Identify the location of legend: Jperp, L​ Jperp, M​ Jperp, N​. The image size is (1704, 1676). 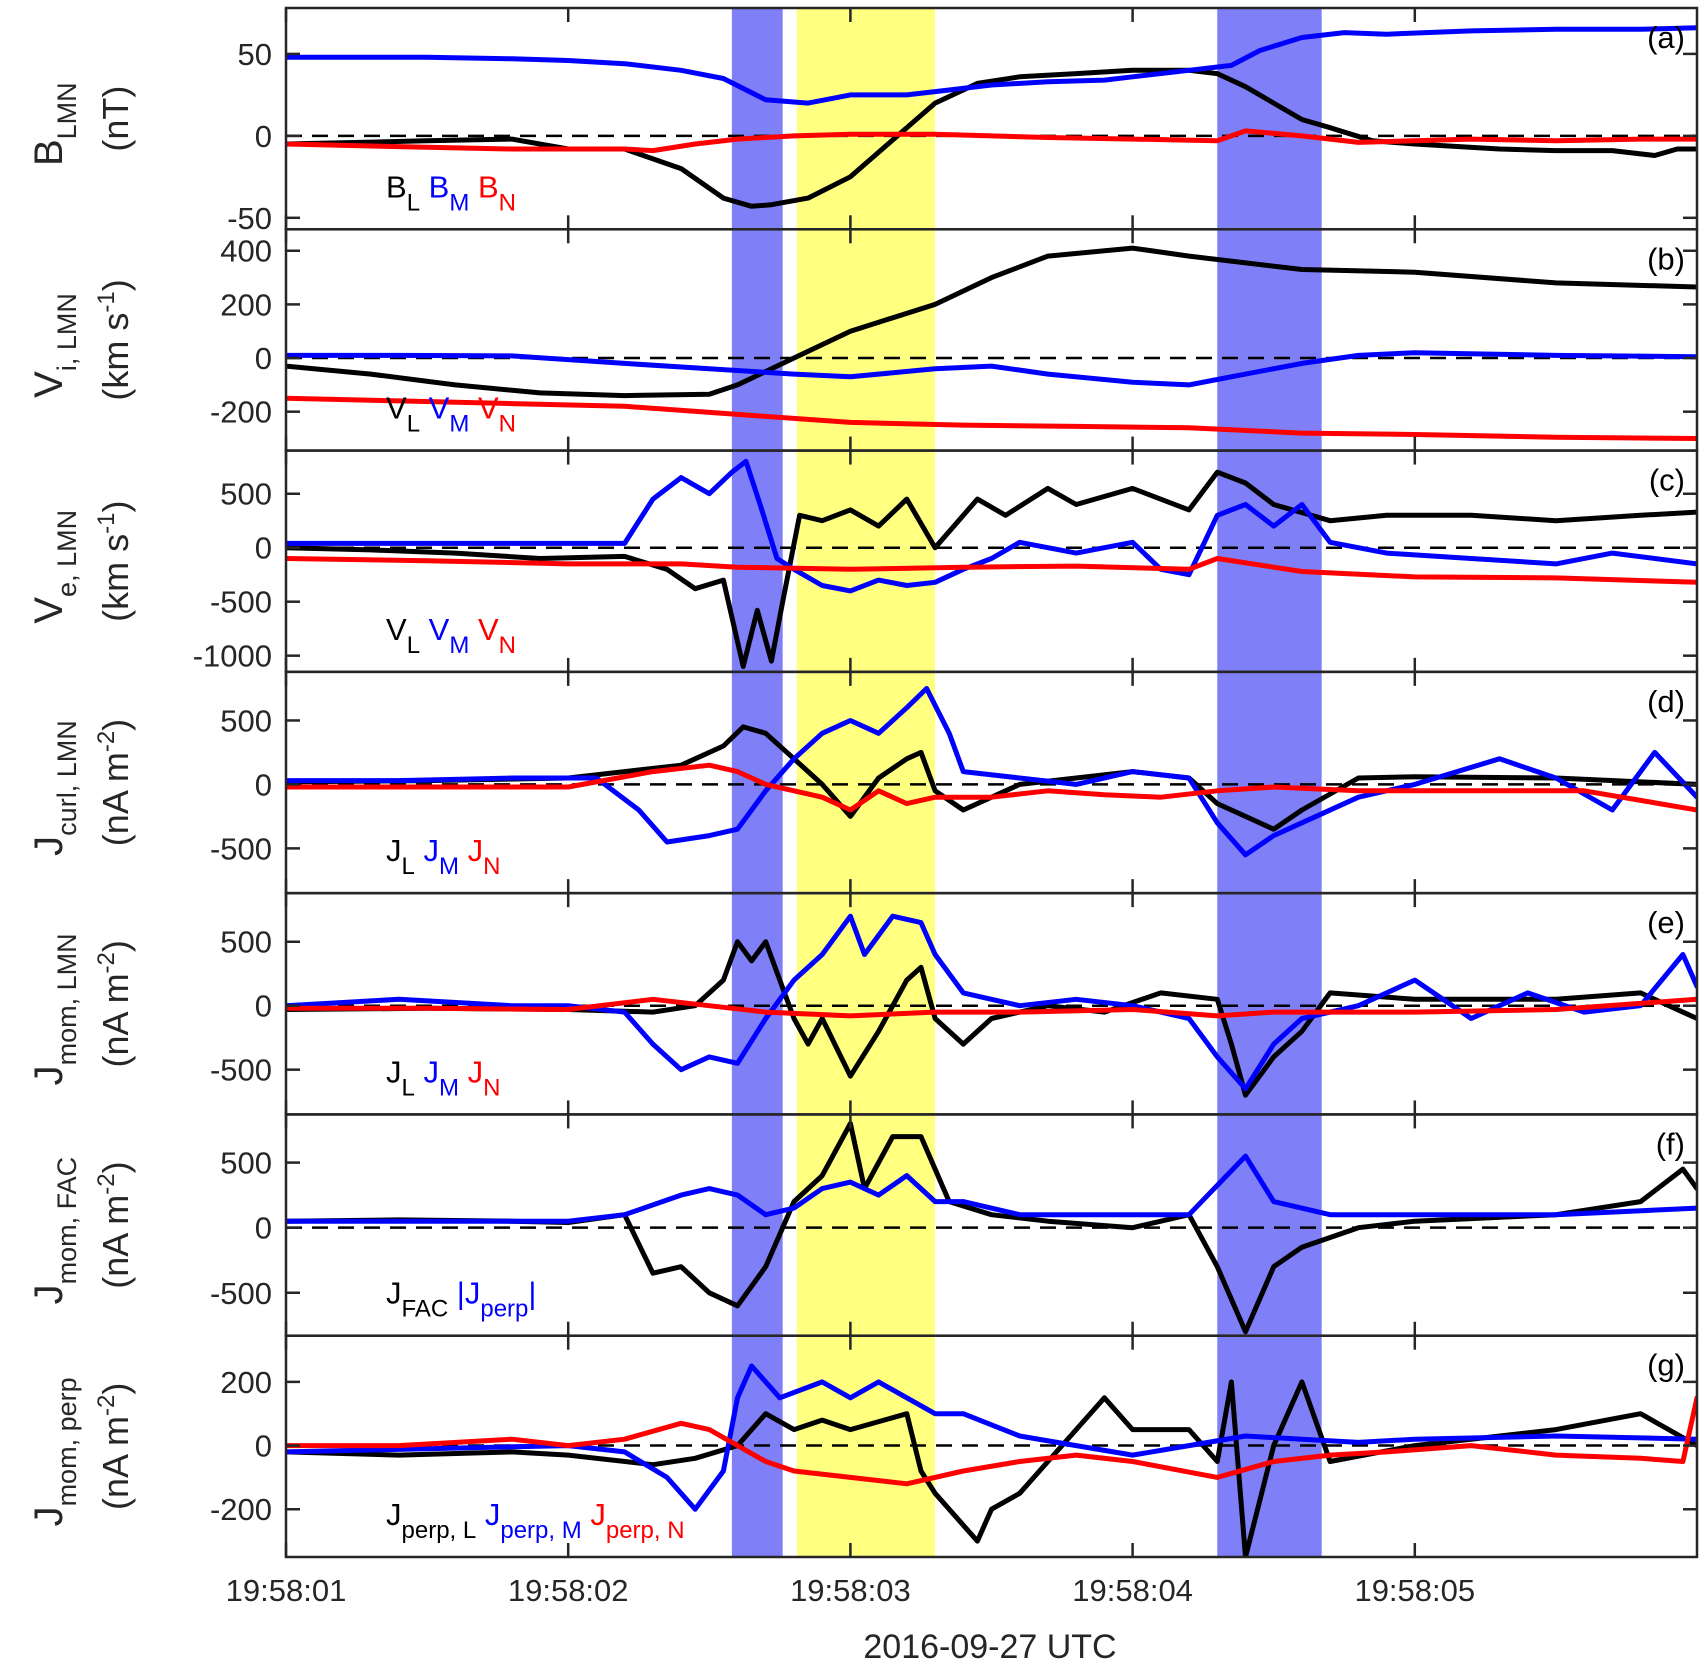
(535, 1520).